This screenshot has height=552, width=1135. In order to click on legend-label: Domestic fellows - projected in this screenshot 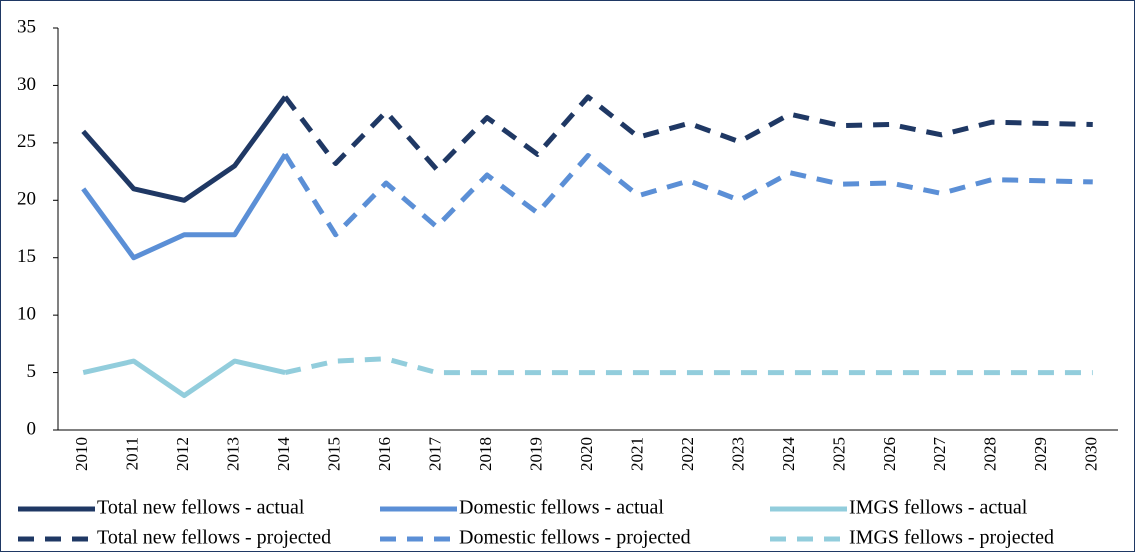, I will do `click(575, 538)`.